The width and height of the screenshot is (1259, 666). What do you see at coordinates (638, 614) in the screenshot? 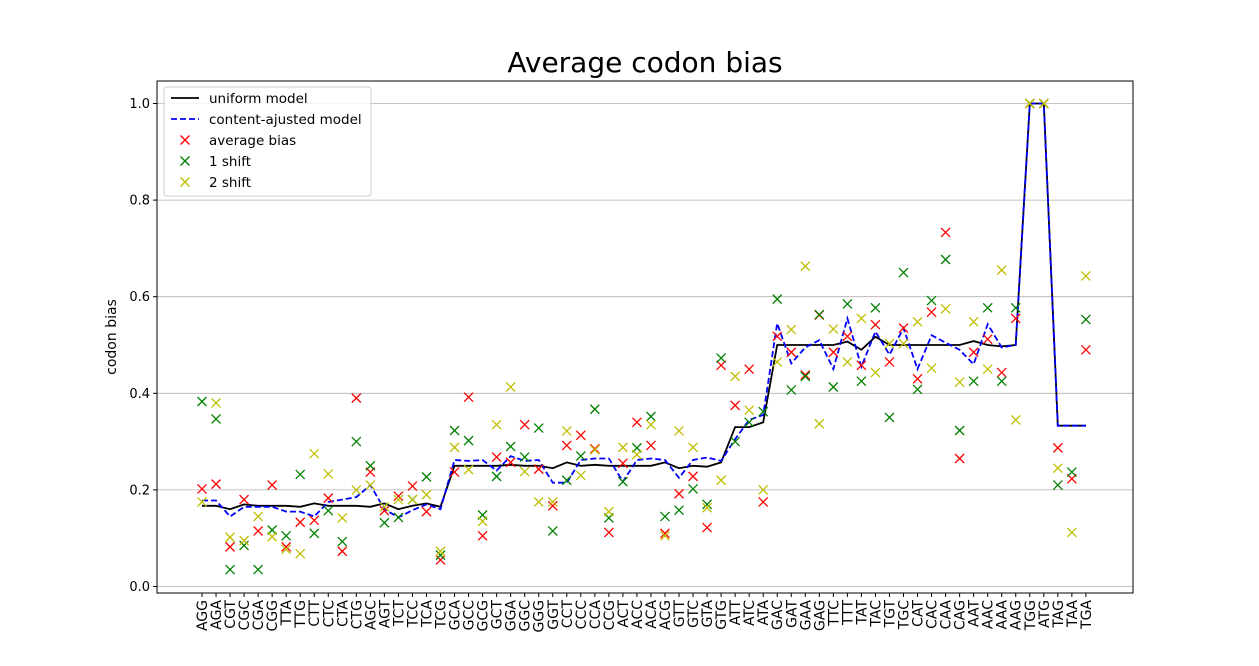
I see `xtick-label: ACC` at bounding box center [638, 614].